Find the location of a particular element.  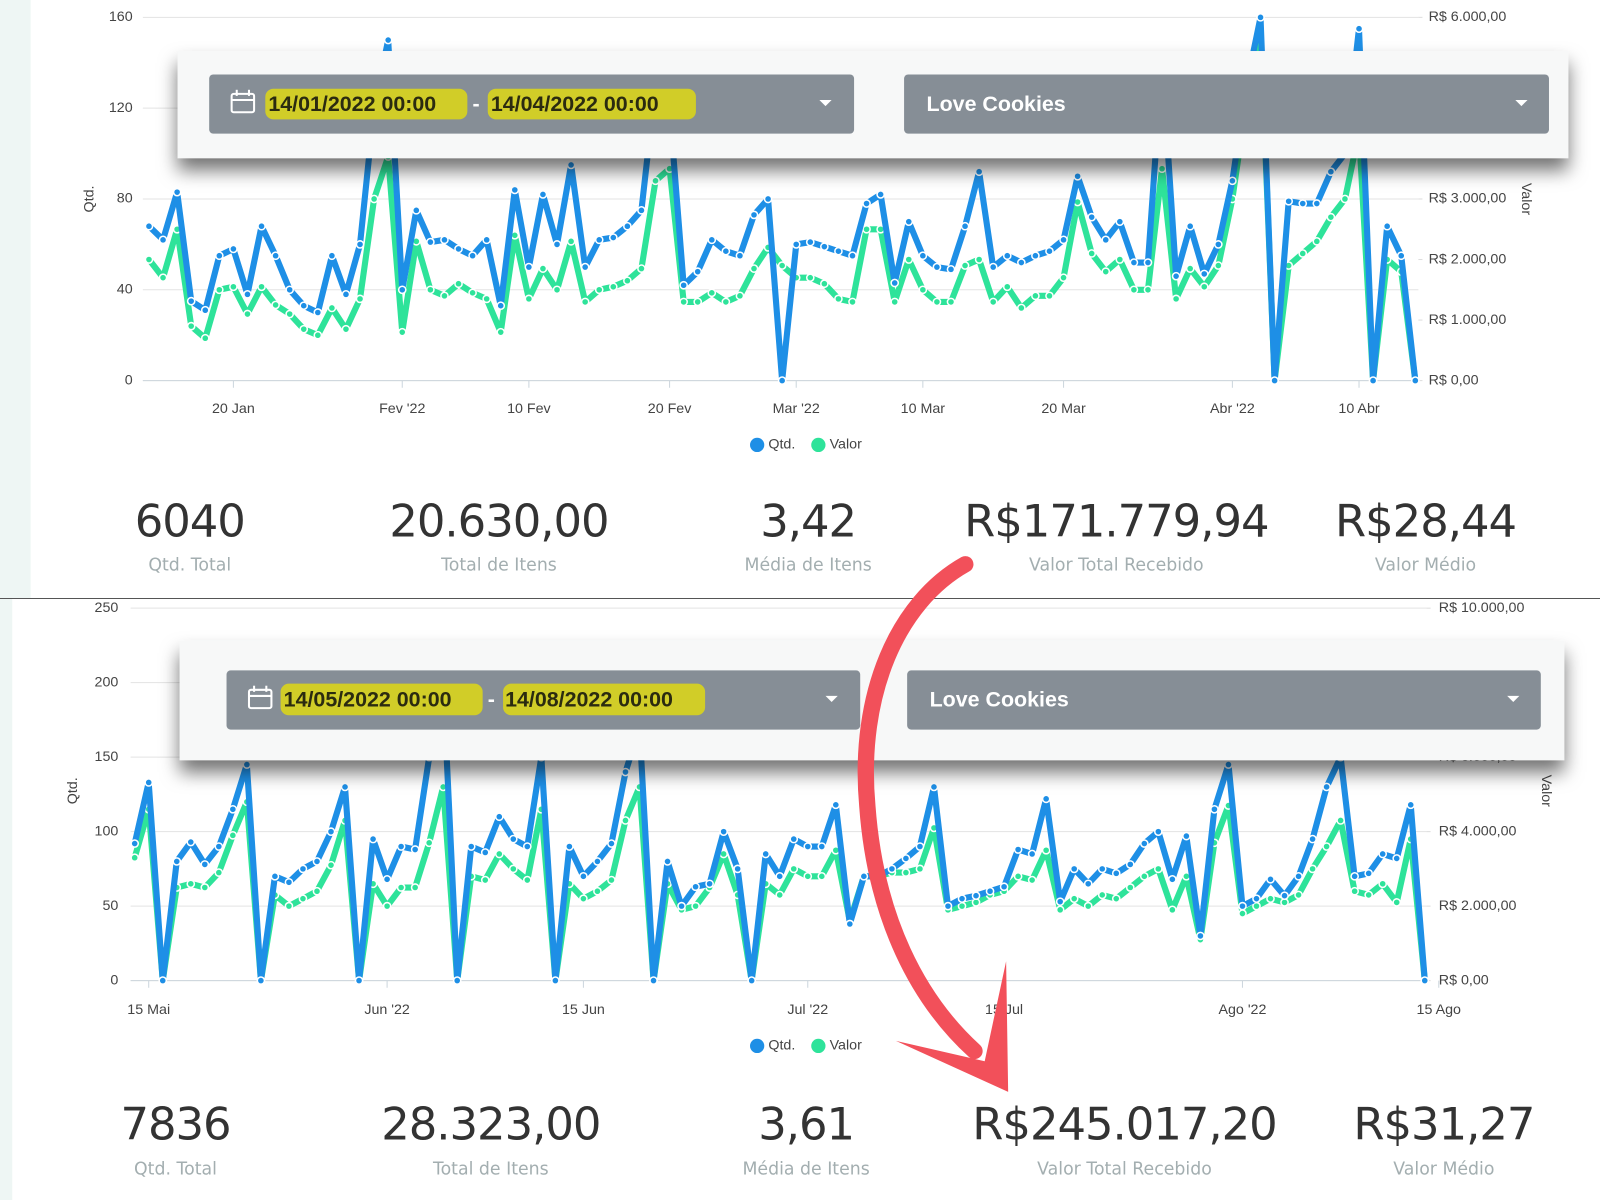

y2-tick-label: R$ 1.000,00 is located at coordinates (1468, 320).